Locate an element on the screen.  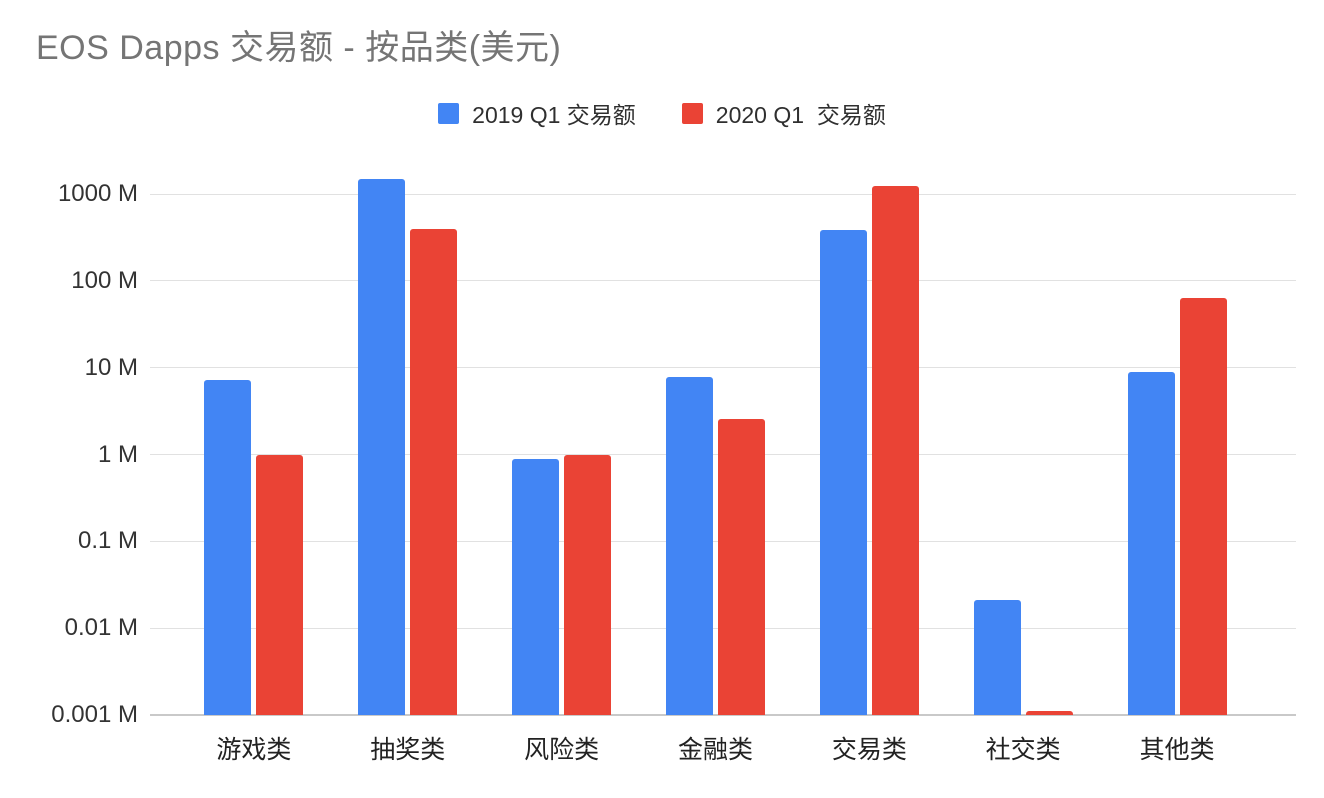
x-label-exchange: 交易类 is located at coordinates (869, 750).